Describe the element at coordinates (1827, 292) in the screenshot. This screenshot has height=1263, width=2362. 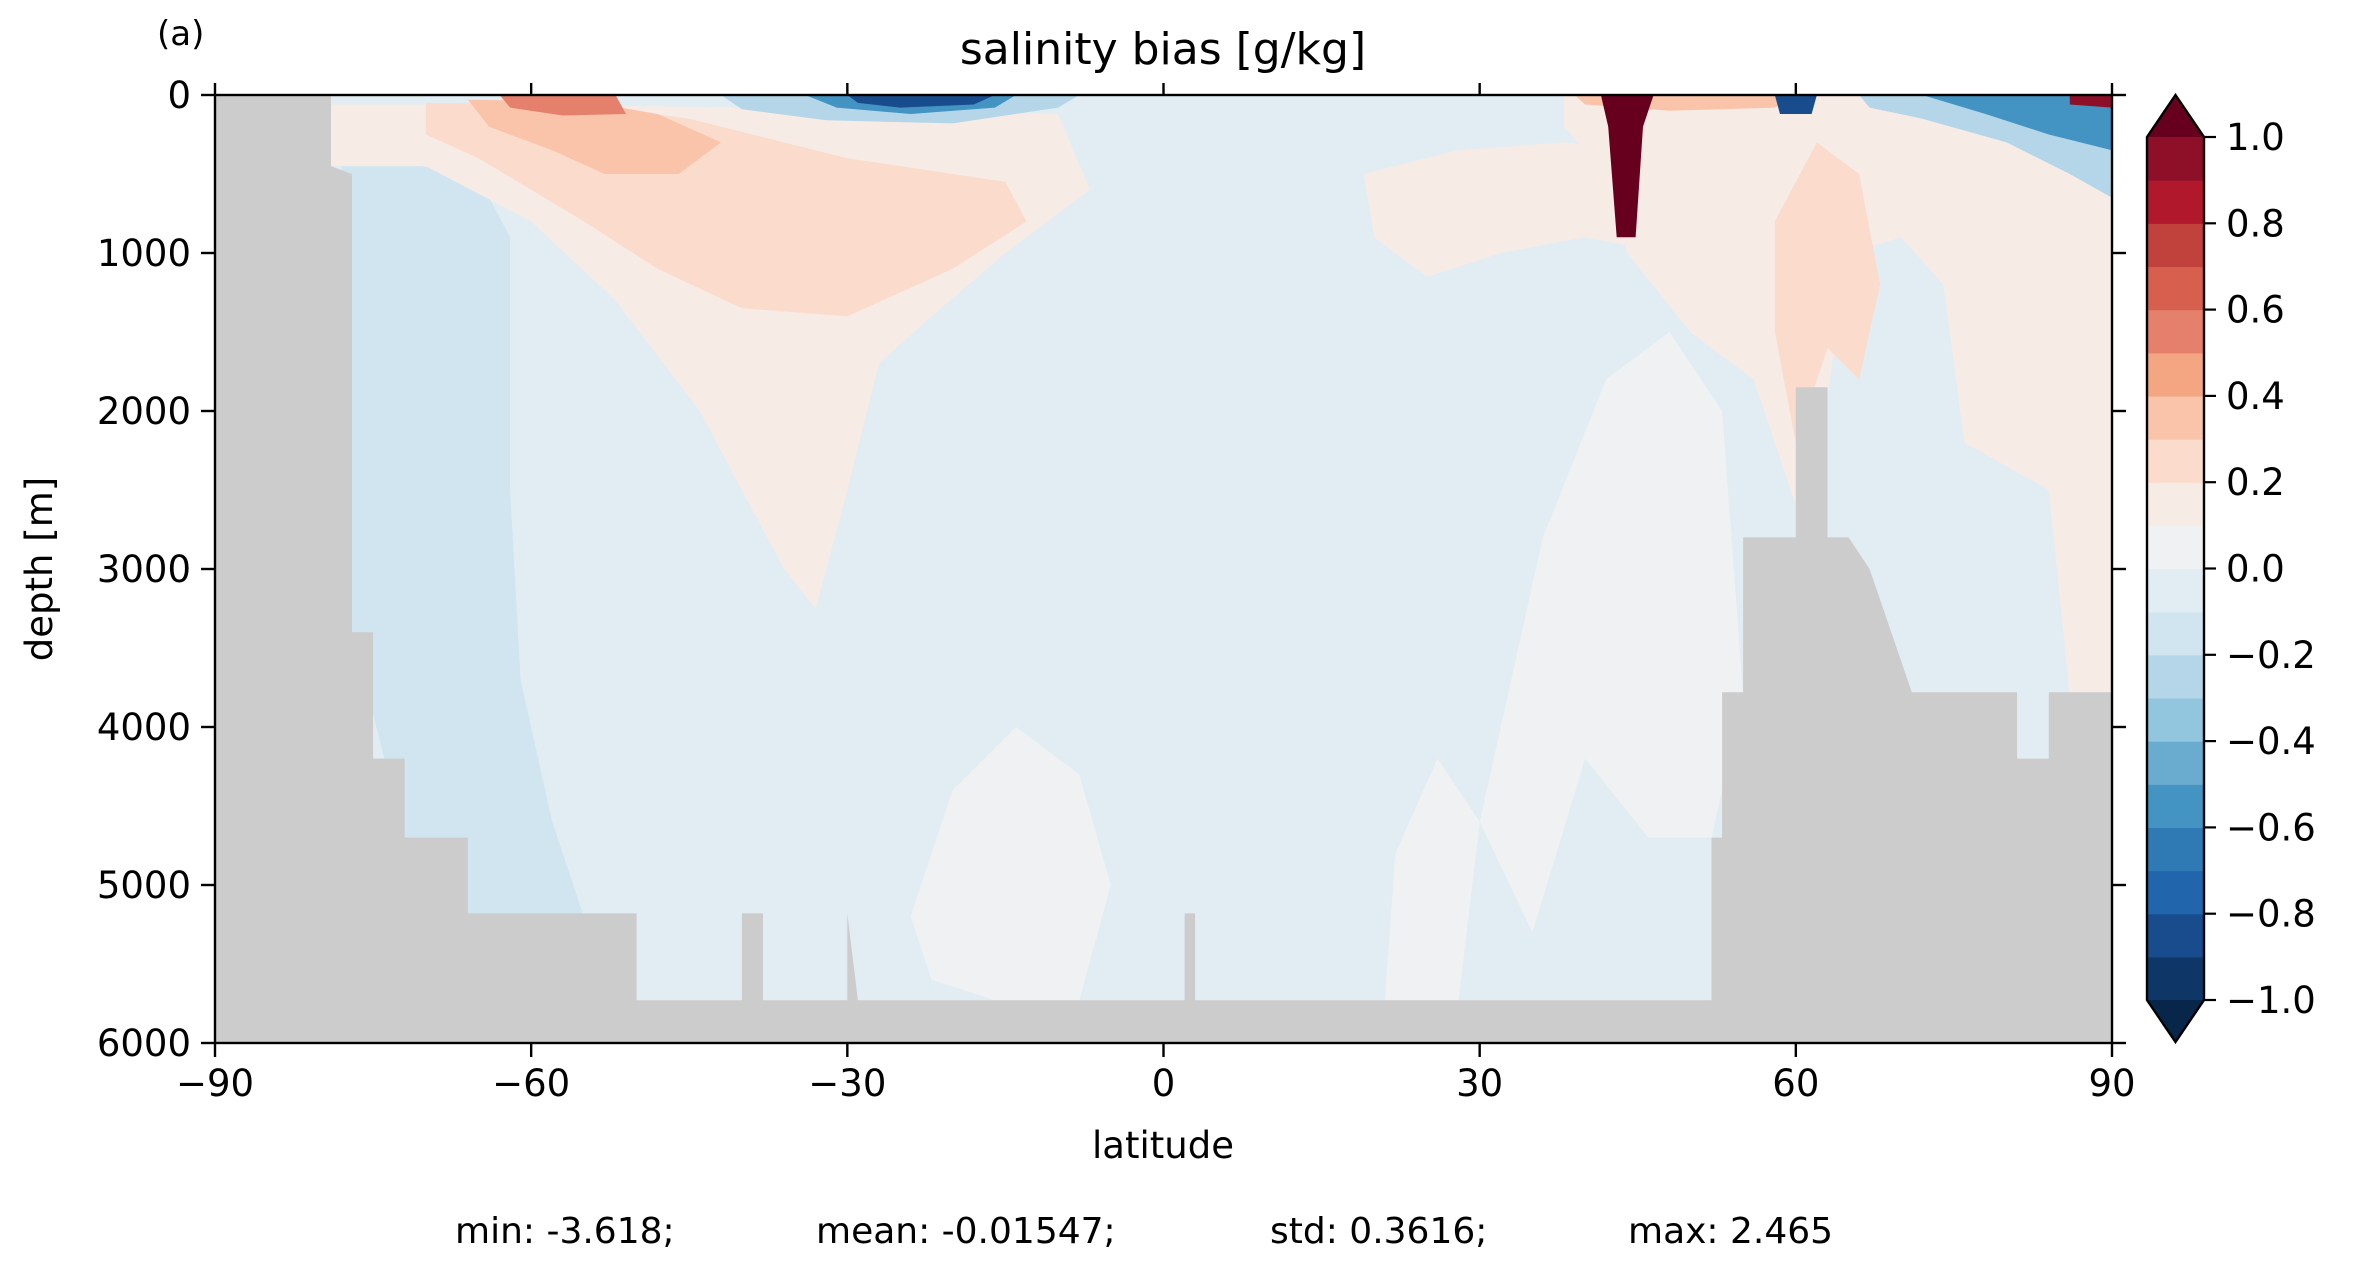
I see `contour-region-subpolar-salty` at that location.